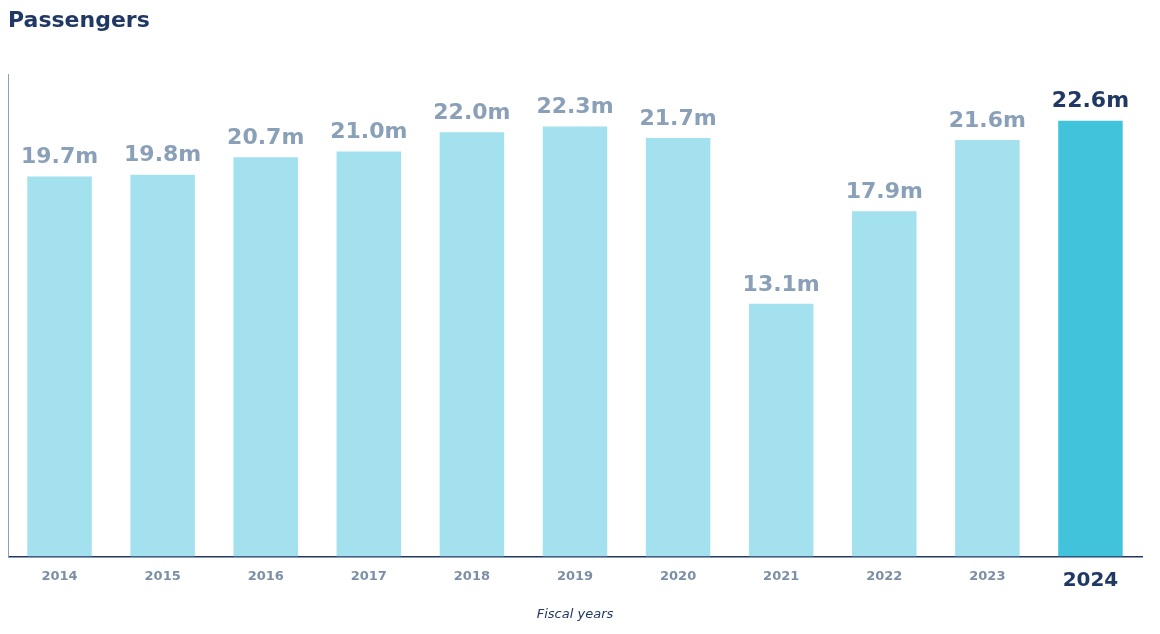 This screenshot has height=634, width=1160. Describe the element at coordinates (266, 137) in the screenshot. I see `data-label: 20.7m` at that location.